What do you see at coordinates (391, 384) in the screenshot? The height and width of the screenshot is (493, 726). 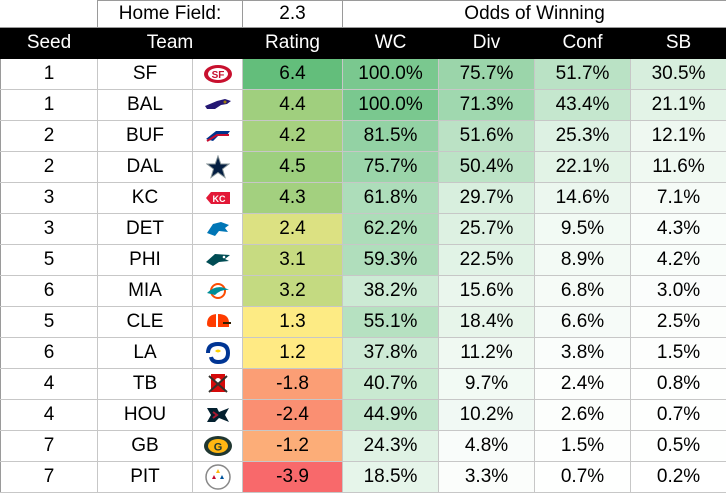 I see `wc-odds-cell: 40.7%` at bounding box center [391, 384].